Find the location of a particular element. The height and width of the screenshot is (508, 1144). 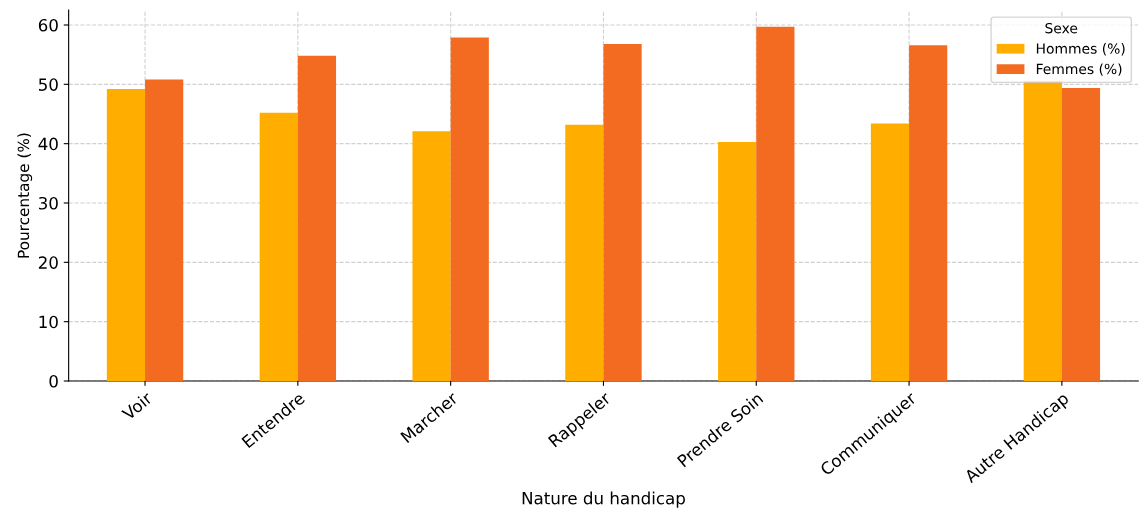

y-tick-label: 10 is located at coordinates (48, 322).